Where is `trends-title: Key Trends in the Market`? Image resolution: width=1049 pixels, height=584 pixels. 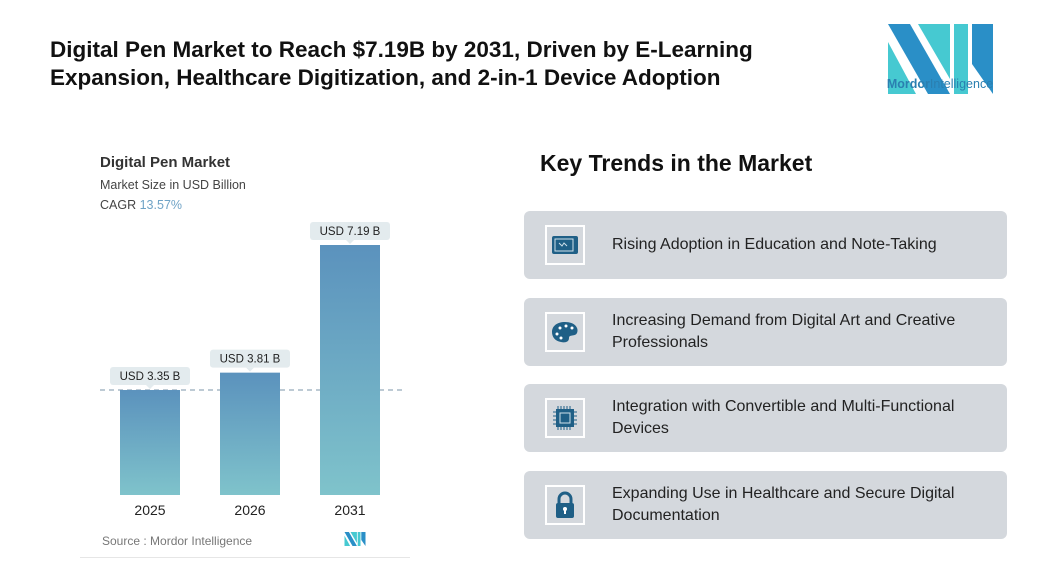 trends-title: Key Trends in the Market is located at coordinates (676, 163).